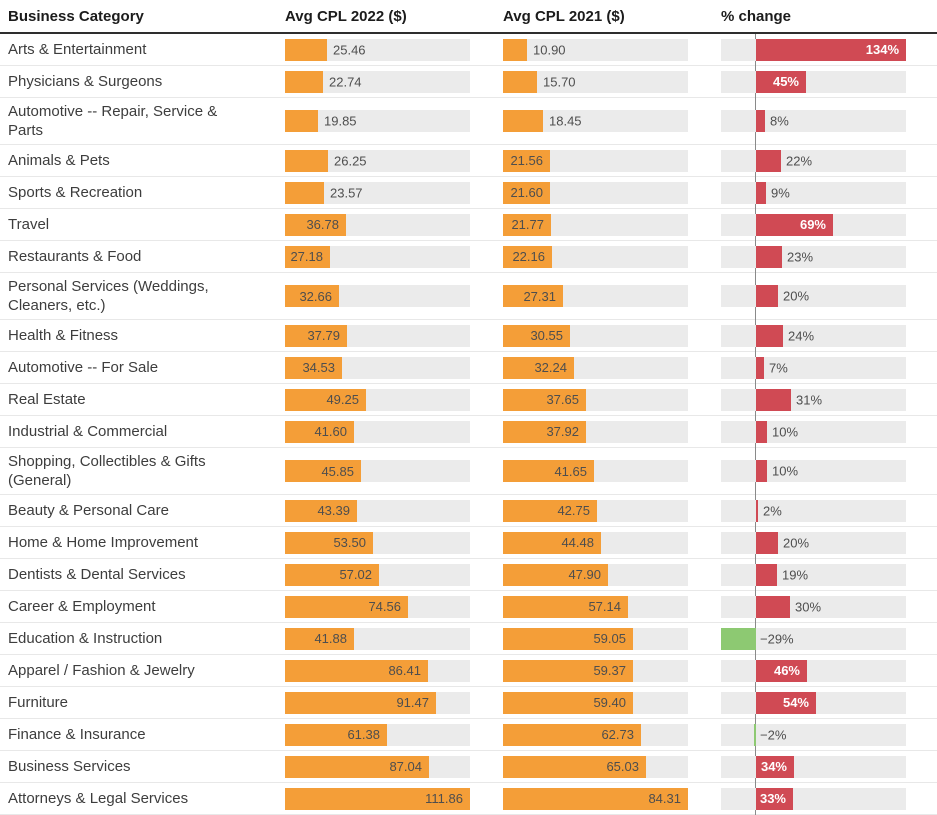  I want to click on cpl-2021-track: 21.56, so click(595, 160).